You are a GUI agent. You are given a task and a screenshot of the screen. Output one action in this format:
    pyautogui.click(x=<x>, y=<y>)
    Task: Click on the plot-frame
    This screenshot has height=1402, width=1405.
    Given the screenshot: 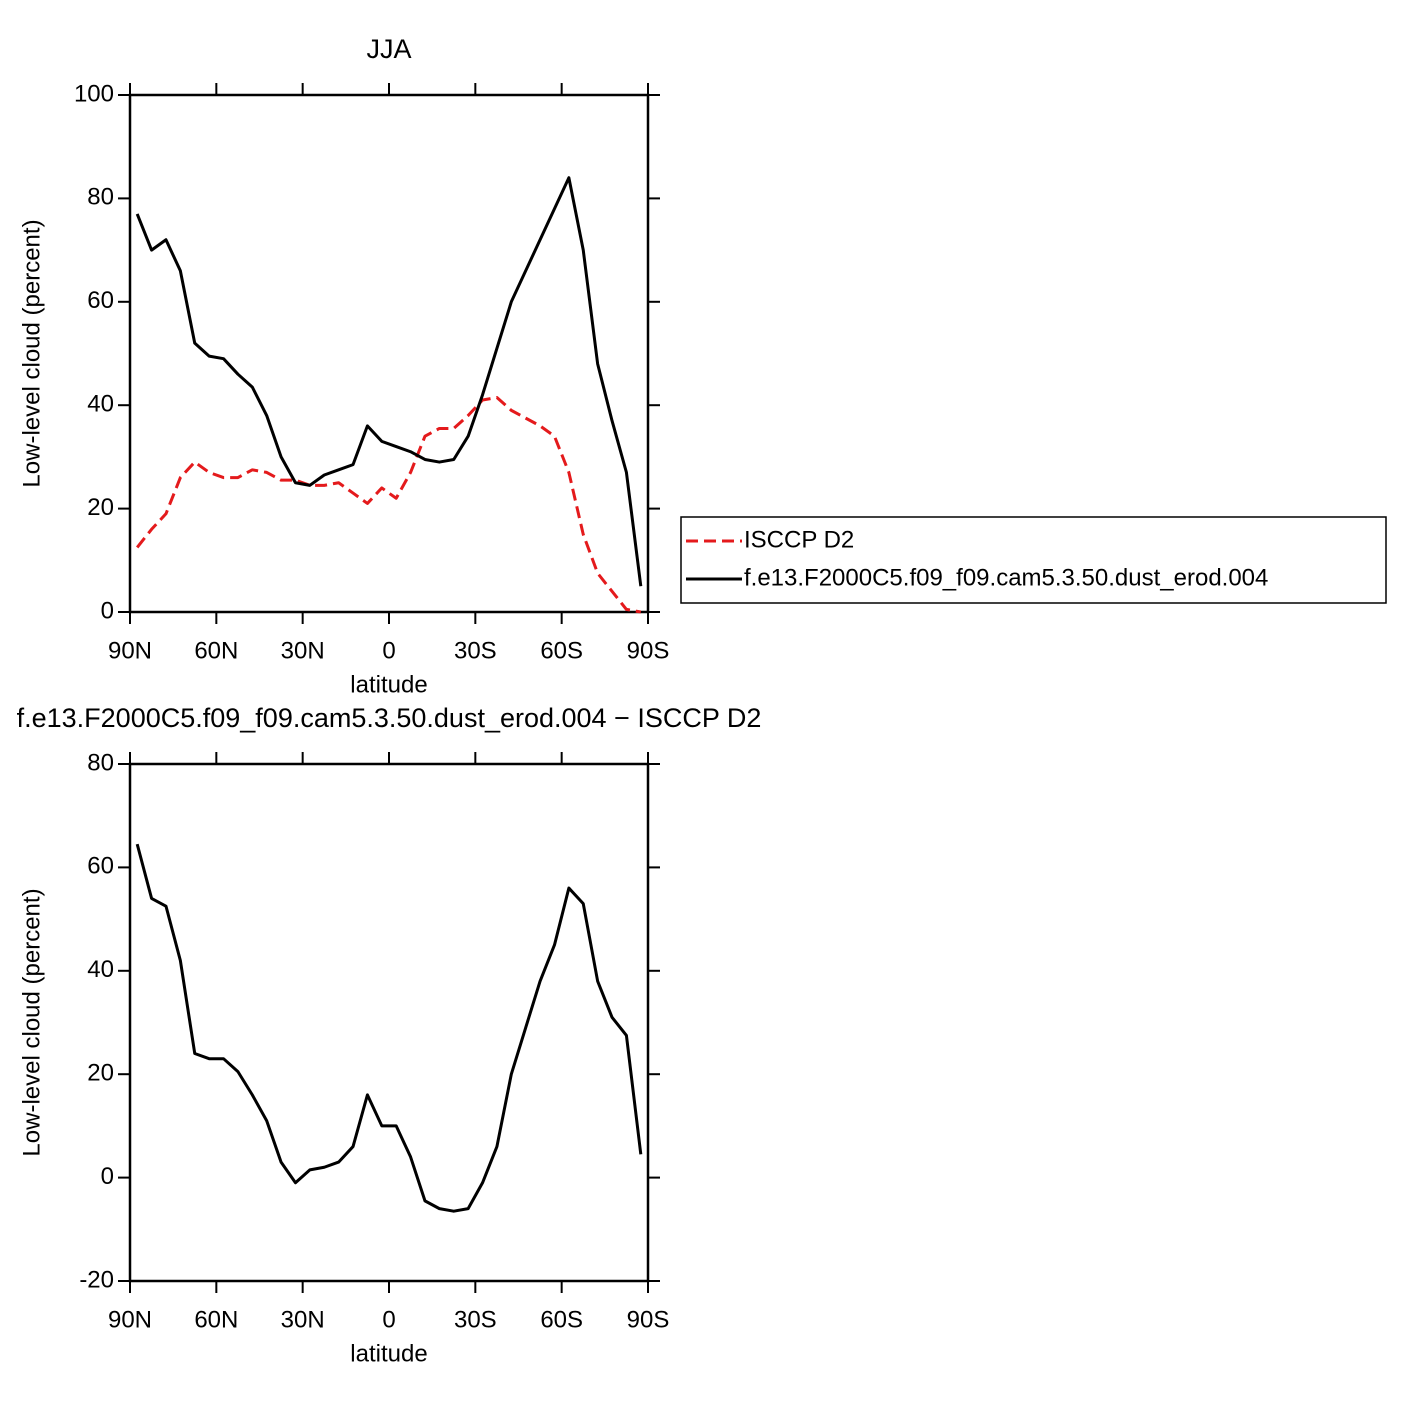 What is the action you would take?
    pyautogui.click(x=389, y=1022)
    